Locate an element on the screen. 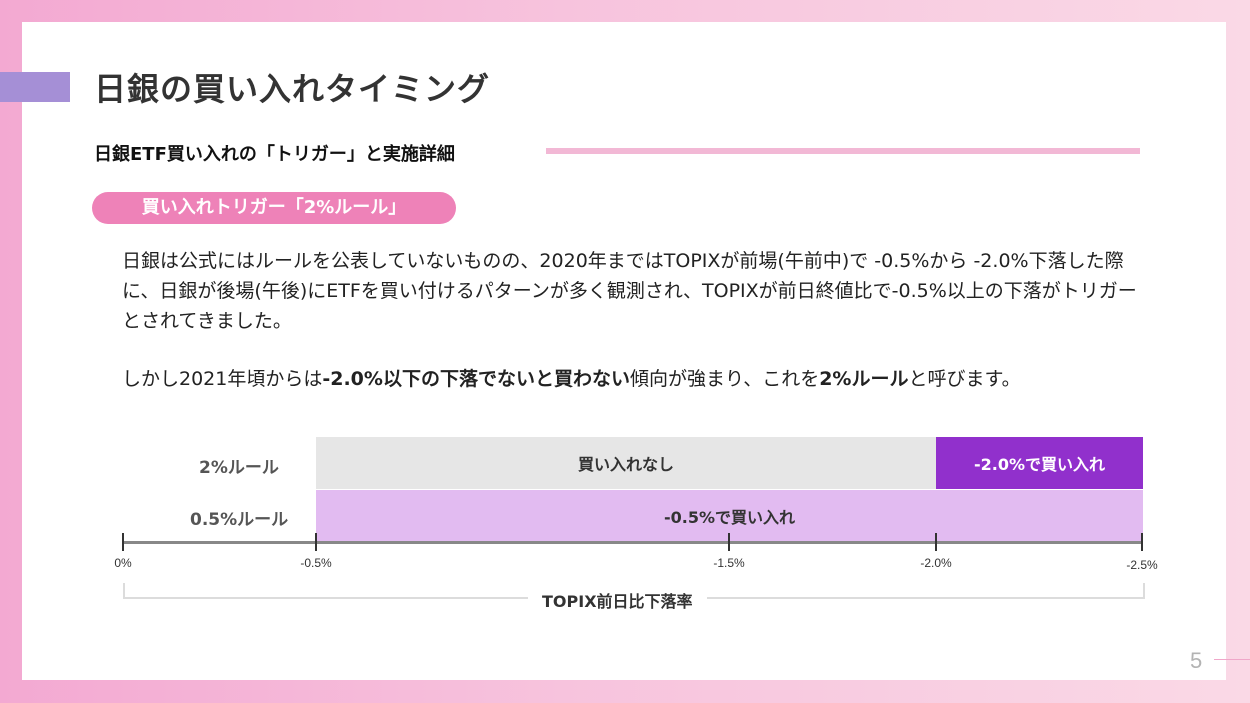  title-accent-bar is located at coordinates (35, 87).